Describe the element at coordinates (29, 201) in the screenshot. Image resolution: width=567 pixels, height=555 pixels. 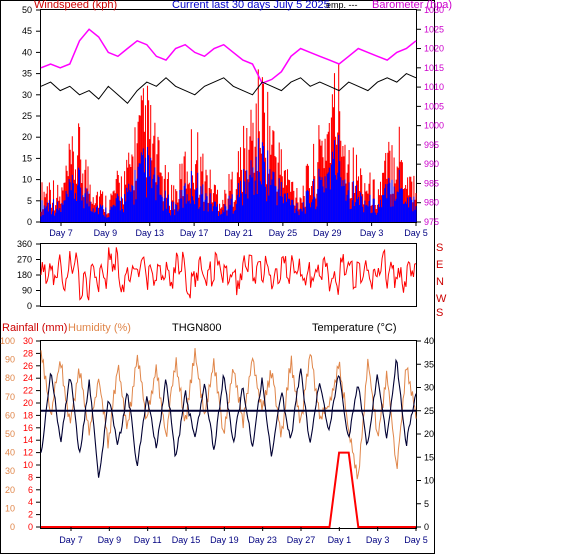
I see `wind-axis-tick-label: 5` at that location.